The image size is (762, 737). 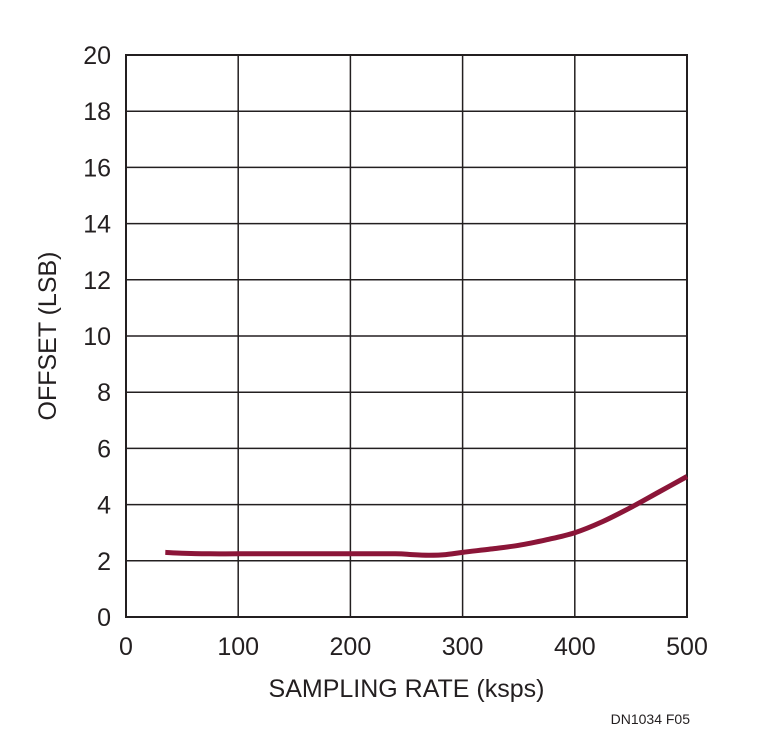 What do you see at coordinates (351, 647) in the screenshot?
I see `x-tick-label-200: 200` at bounding box center [351, 647].